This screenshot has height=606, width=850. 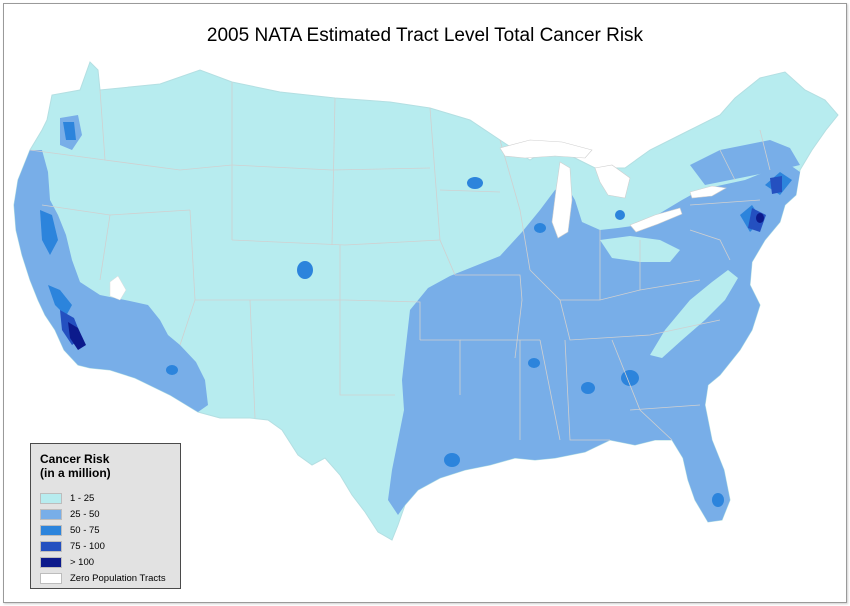 I want to click on legend-label-gt-100: > 100, so click(x=82, y=562).